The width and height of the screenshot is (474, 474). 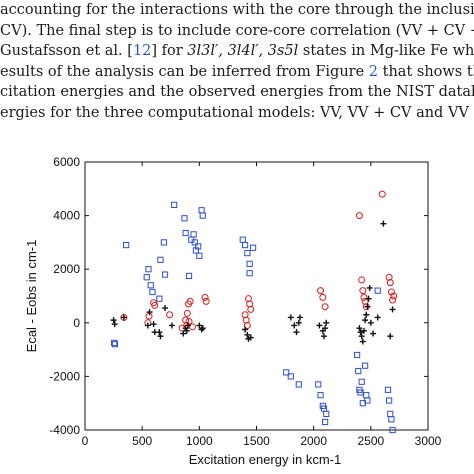 What do you see at coordinates (76, 323) in the screenshot?
I see `y-tick-label: 0` at bounding box center [76, 323].